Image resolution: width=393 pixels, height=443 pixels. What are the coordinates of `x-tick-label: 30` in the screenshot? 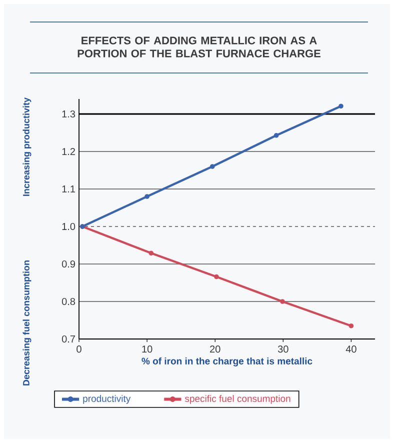 It's located at (283, 349).